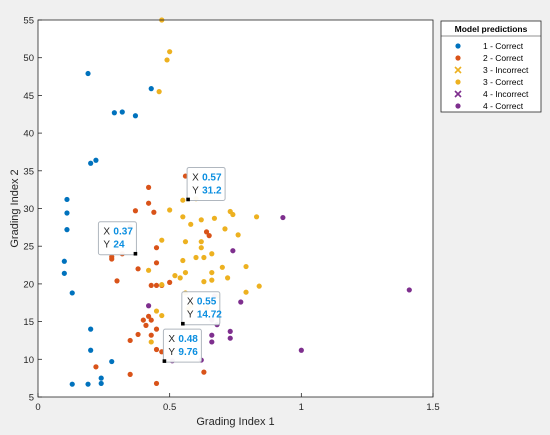 The image size is (550, 435). What do you see at coordinates (206, 184) in the screenshot?
I see `datatip: X 0.57Y 31.2` at bounding box center [206, 184].